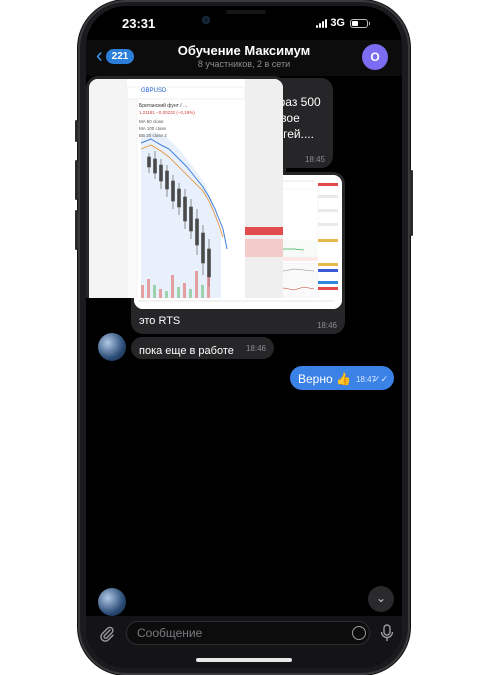 The height and width of the screenshot is (675, 486). I want to click on chat-subtitle: 8 участников, 2 в сети, so click(244, 64).